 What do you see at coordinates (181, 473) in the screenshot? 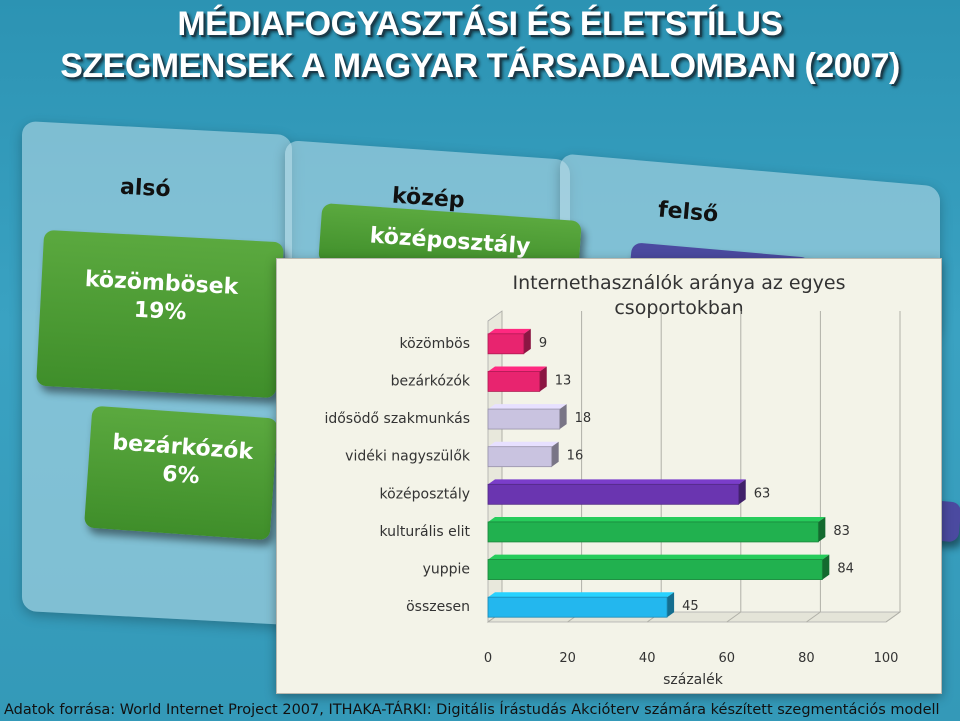
I see `segment-bezarkozok: bezárkózók 6%` at bounding box center [181, 473].